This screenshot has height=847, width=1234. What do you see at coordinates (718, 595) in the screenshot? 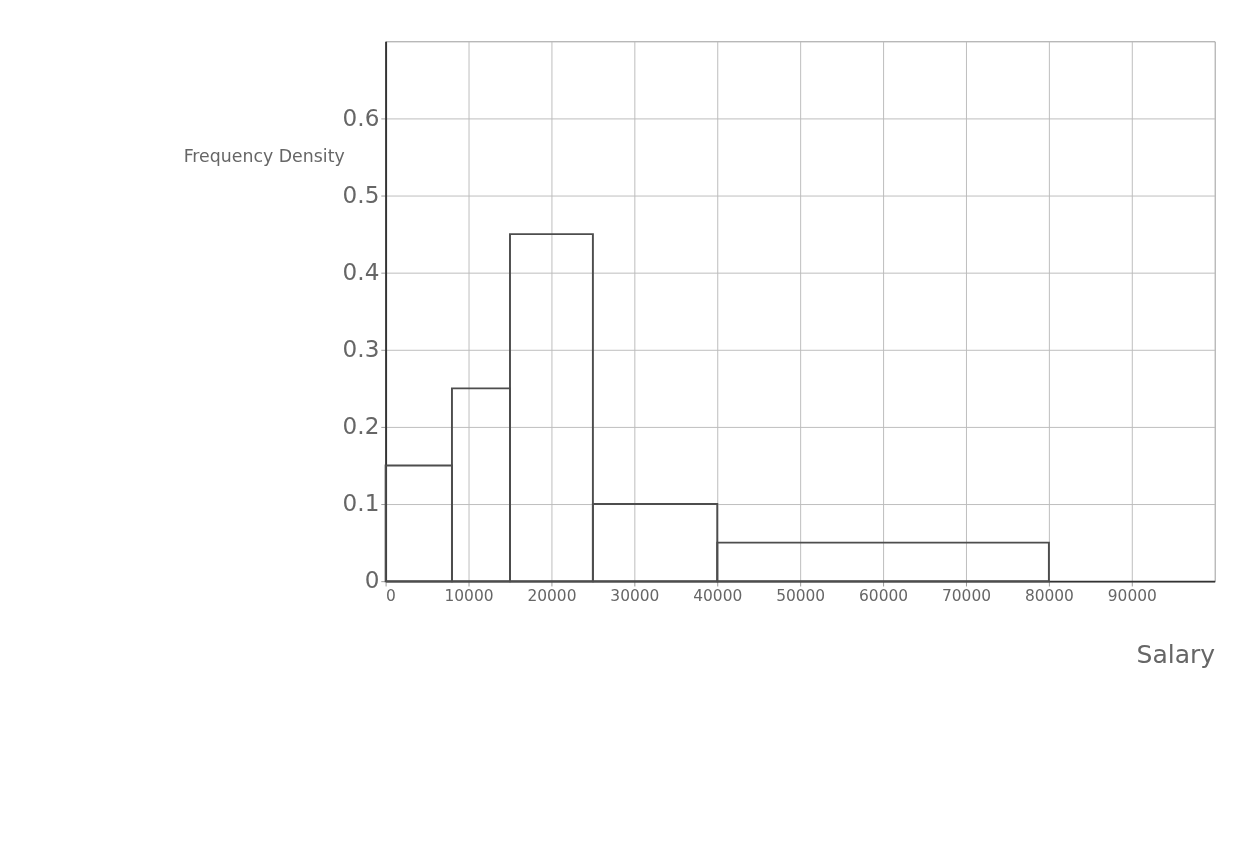
I see `x-tick-label: 40000` at bounding box center [718, 595].